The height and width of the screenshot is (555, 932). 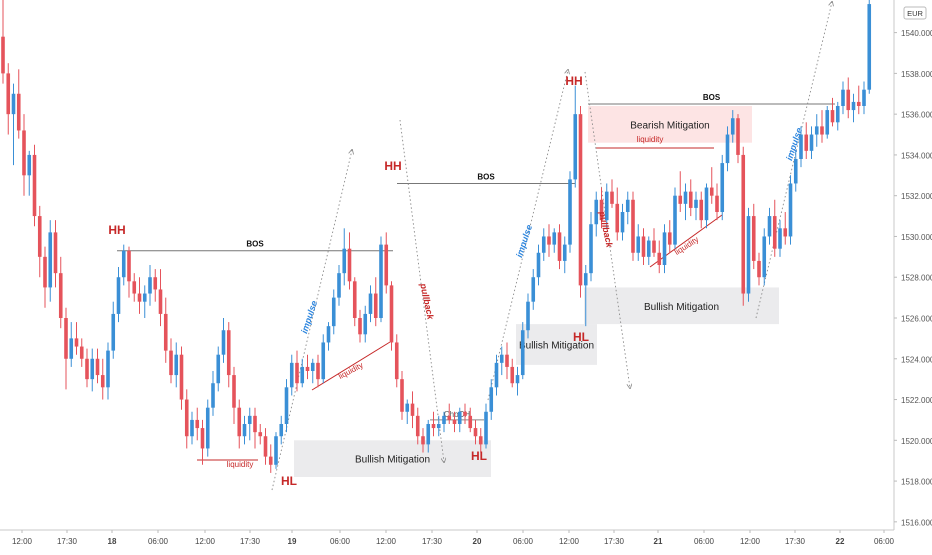 What do you see at coordinates (658, 541) in the screenshot?
I see `x-tick-label: 21` at bounding box center [658, 541].